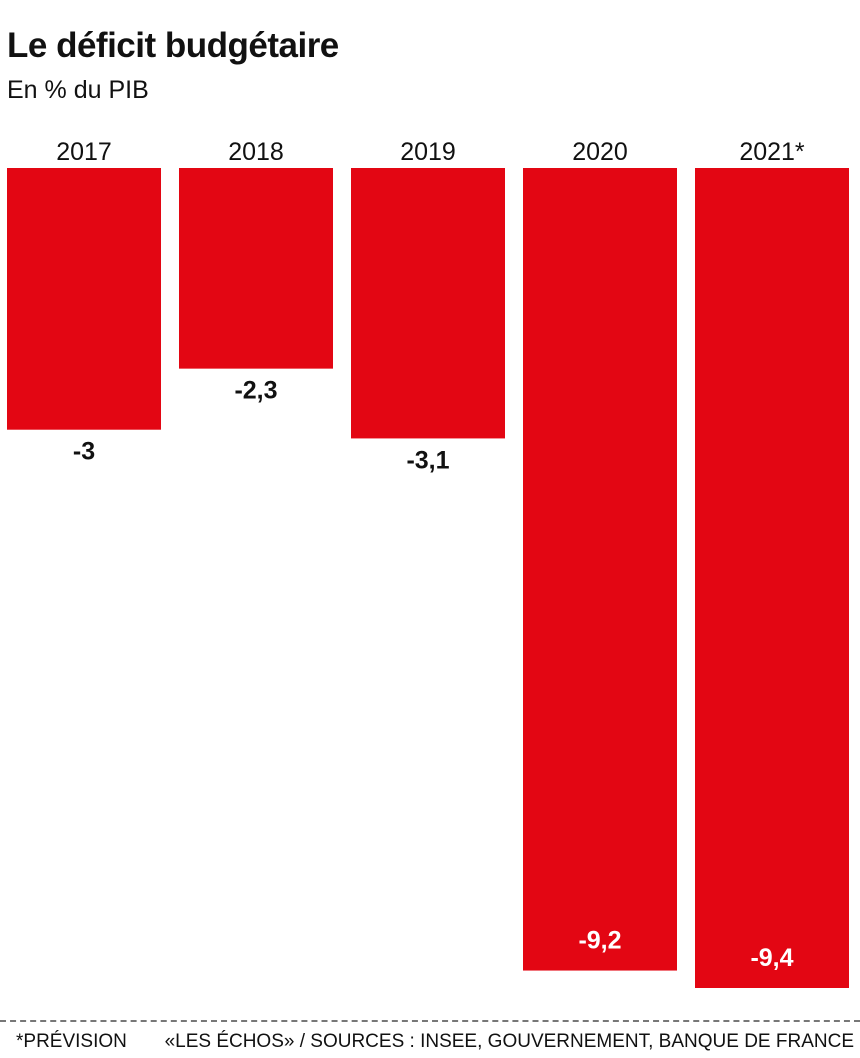 The height and width of the screenshot is (1058, 860). Describe the element at coordinates (84, 299) in the screenshot. I see `bar-2017` at that location.